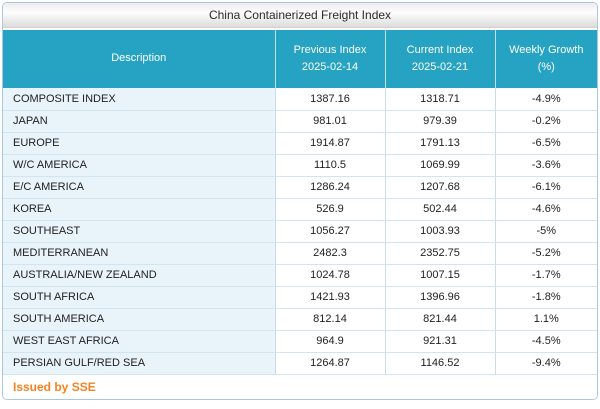  Describe the element at coordinates (139, 341) in the screenshot. I see `description-cell: WEST EAST AFRICA` at that location.